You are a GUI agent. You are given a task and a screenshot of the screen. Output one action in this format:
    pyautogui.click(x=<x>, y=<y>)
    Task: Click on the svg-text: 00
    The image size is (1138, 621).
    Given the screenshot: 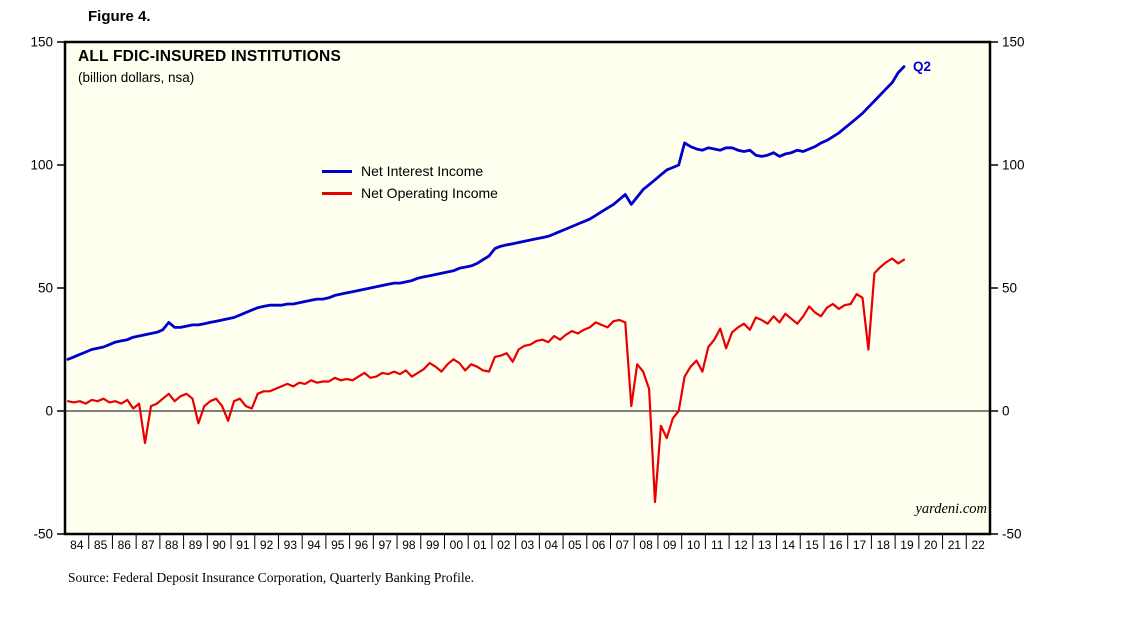 What is the action you would take?
    pyautogui.click(x=457, y=545)
    